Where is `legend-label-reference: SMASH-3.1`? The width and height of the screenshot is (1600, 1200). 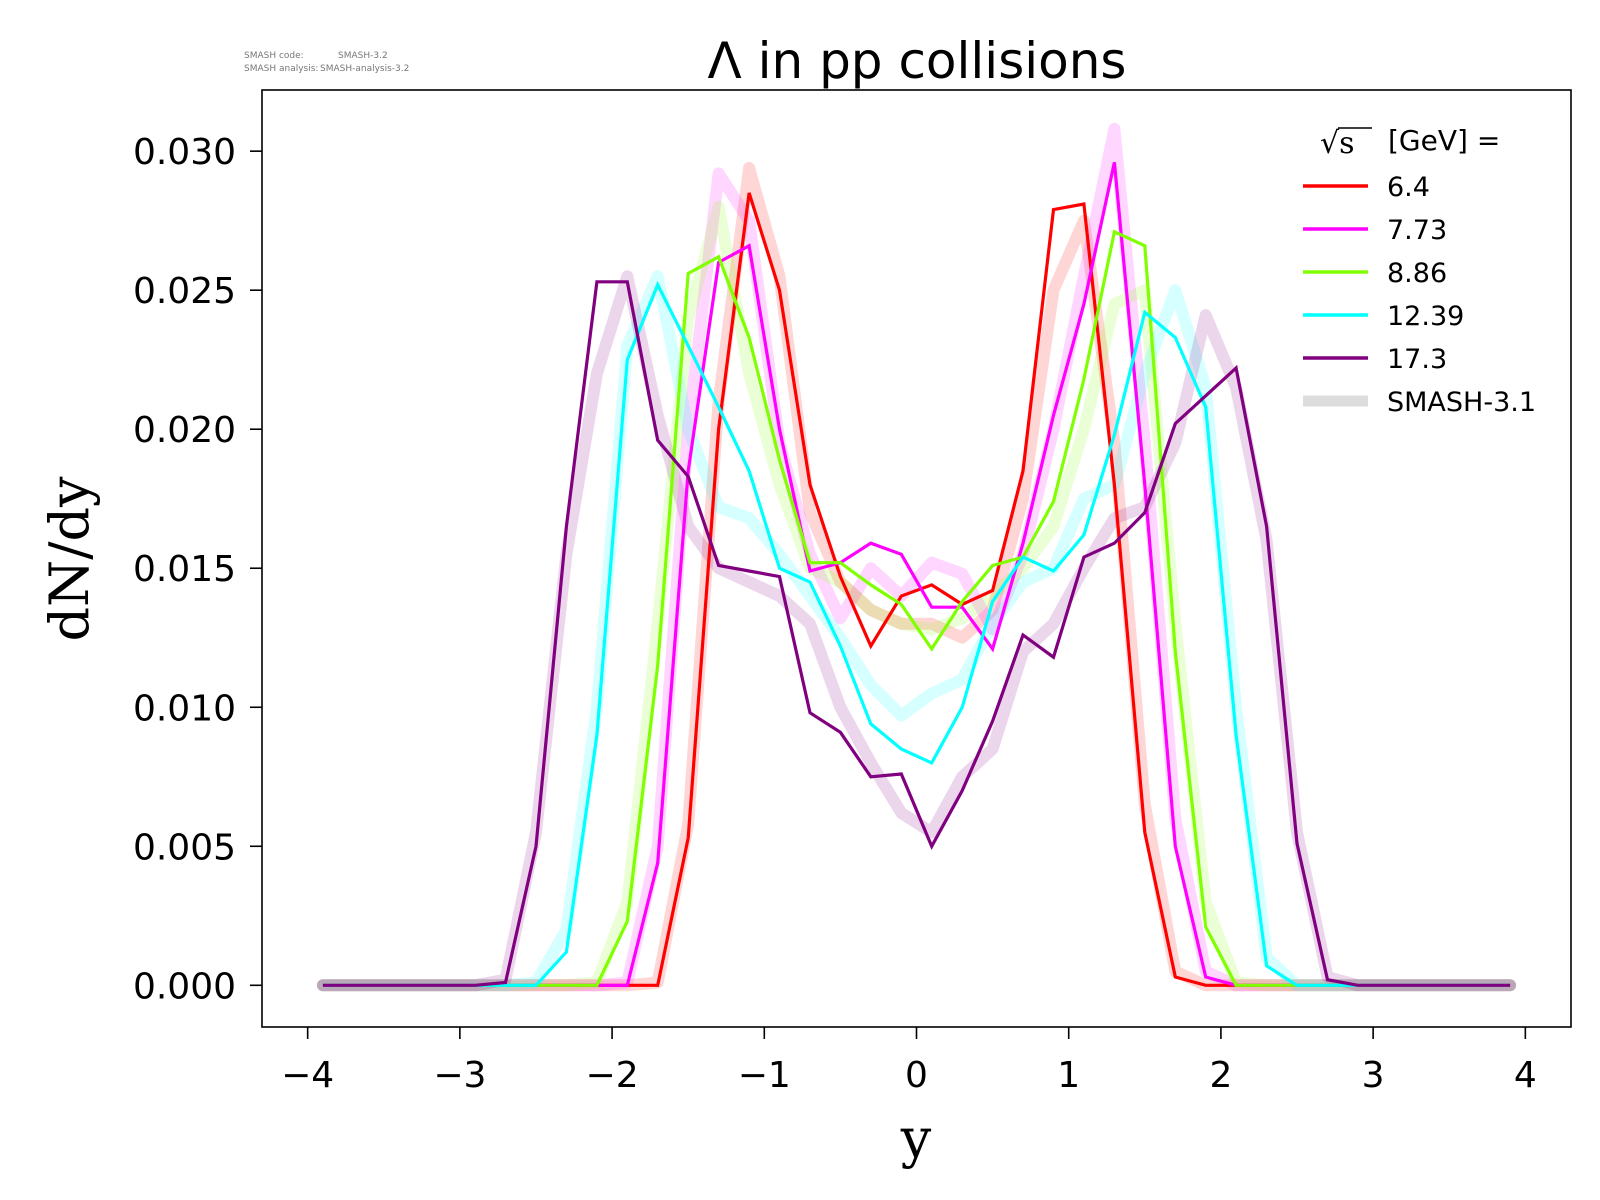 legend-label-reference: SMASH-3.1 is located at coordinates (1461, 402).